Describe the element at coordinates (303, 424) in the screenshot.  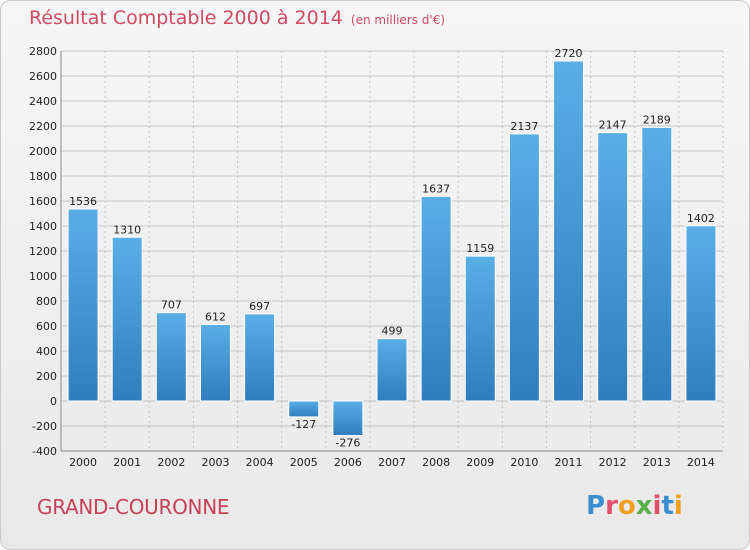
I see `data-label: -127` at that location.